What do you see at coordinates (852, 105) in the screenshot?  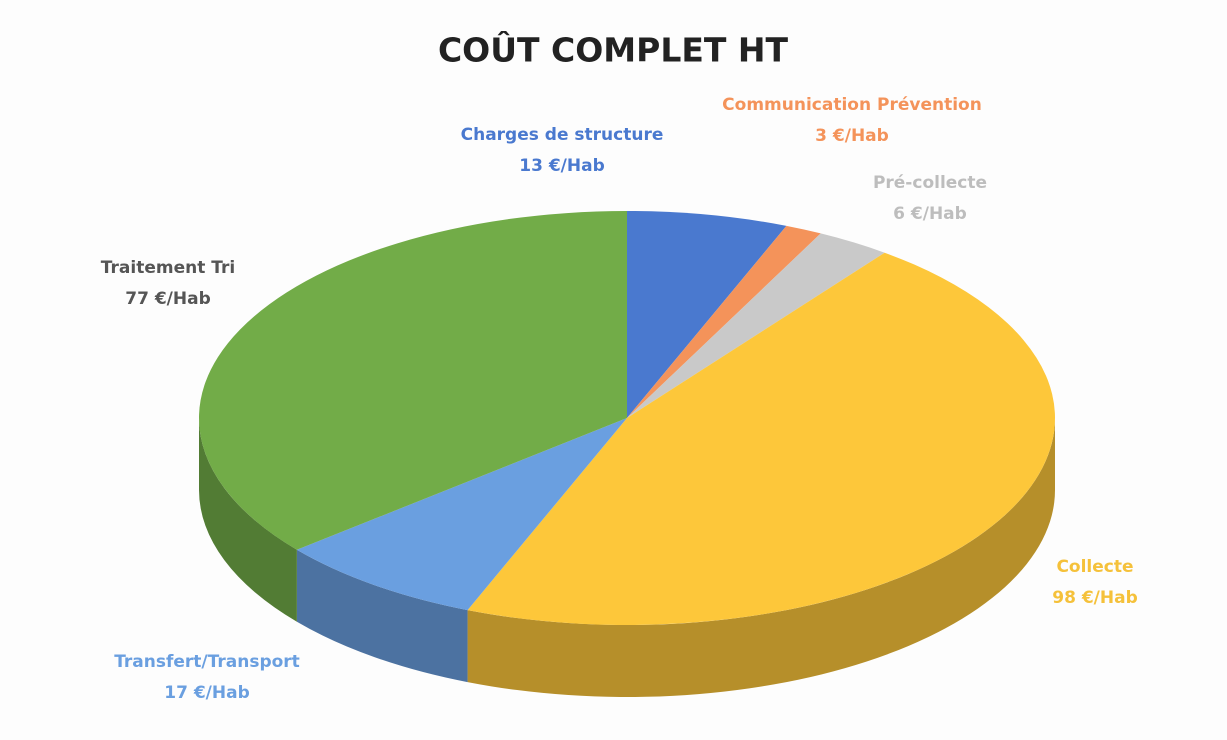 I see `slice-label: Communication Prévention` at bounding box center [852, 105].